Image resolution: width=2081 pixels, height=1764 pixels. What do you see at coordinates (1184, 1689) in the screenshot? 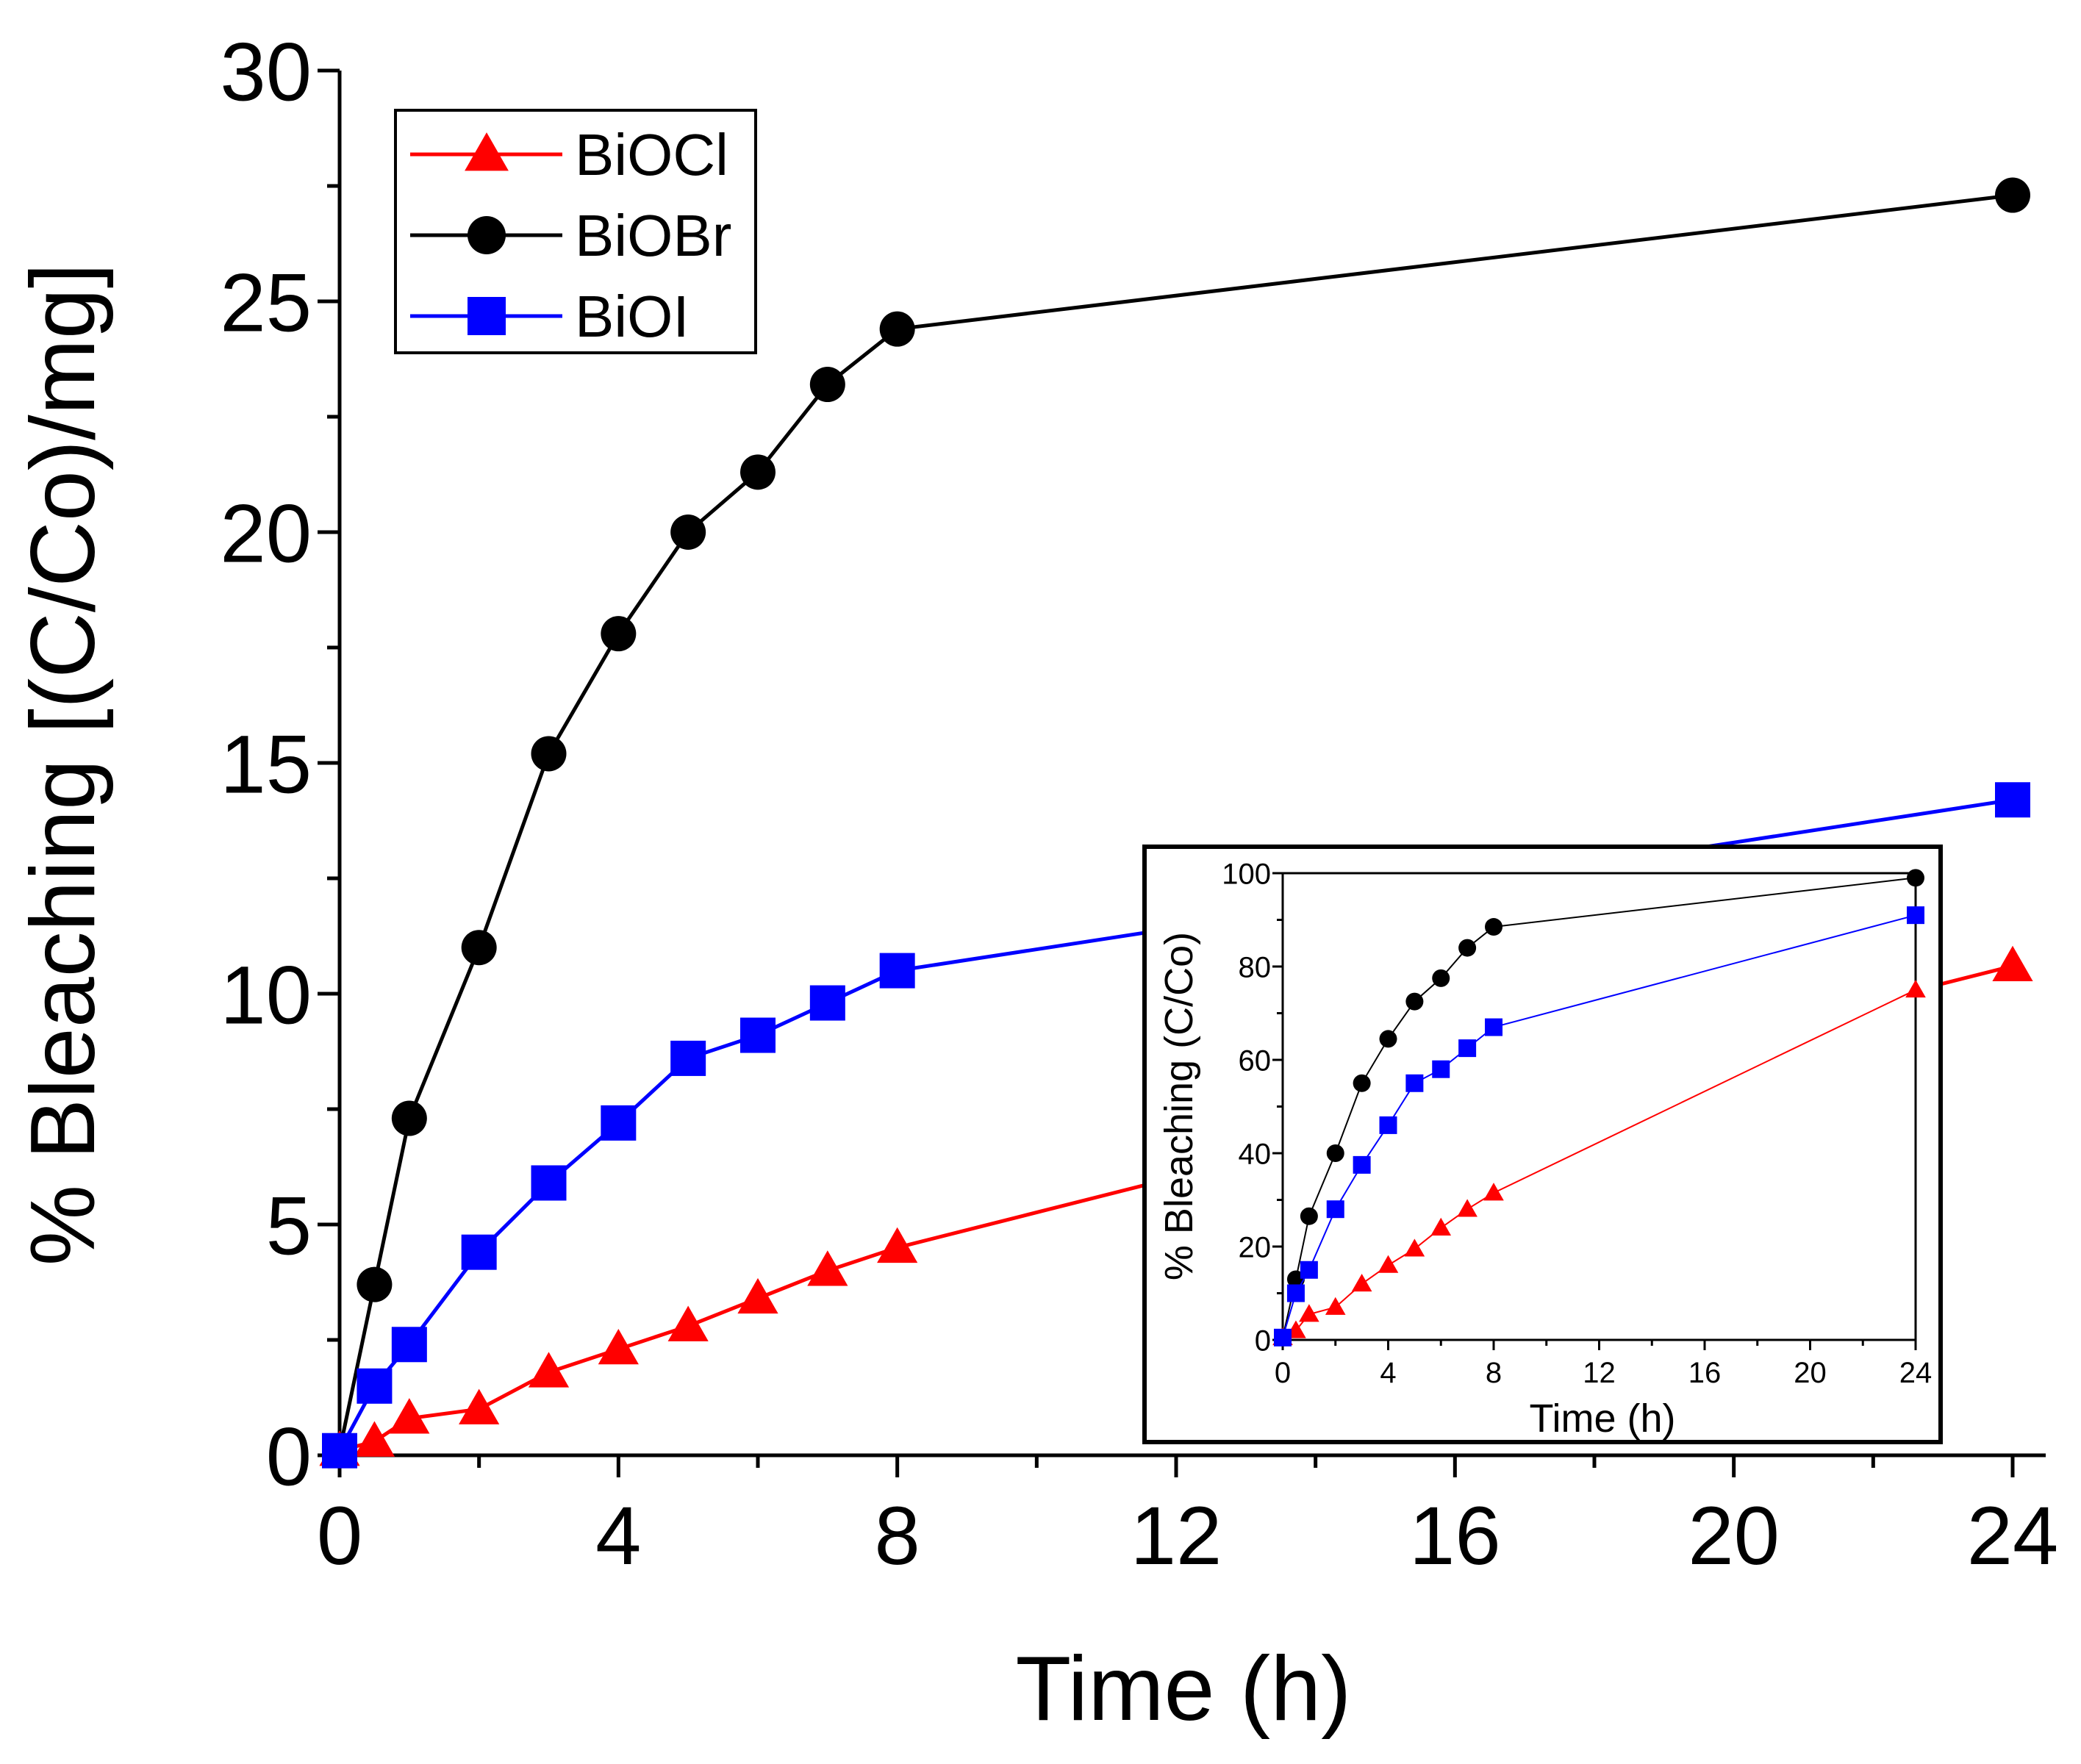
I see `main-x-axis-title: Time (h)` at bounding box center [1184, 1689].